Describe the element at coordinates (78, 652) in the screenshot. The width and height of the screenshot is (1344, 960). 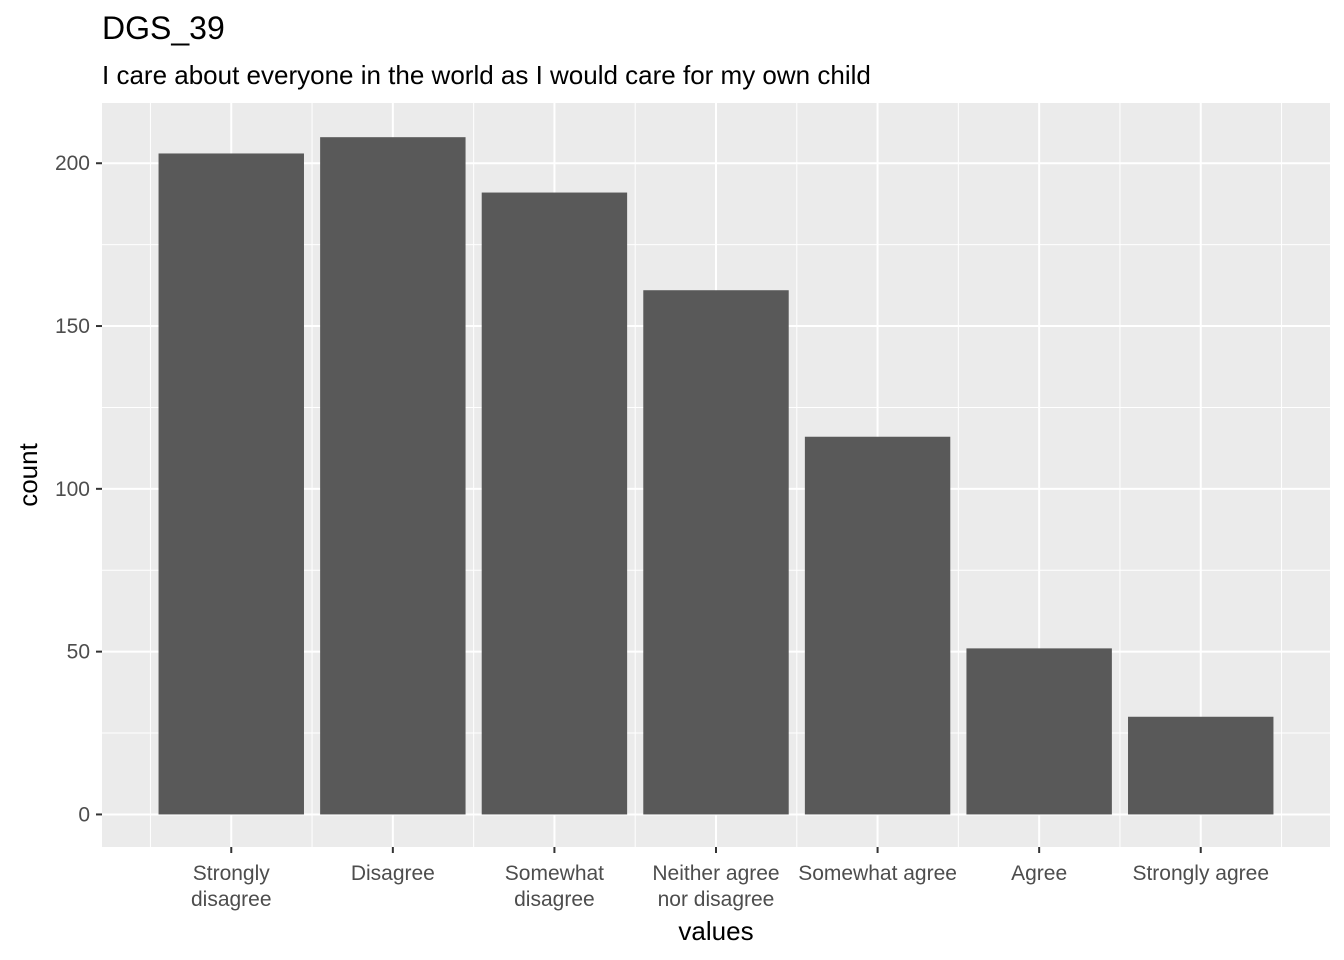
I see `y-tick-label: 50` at that location.